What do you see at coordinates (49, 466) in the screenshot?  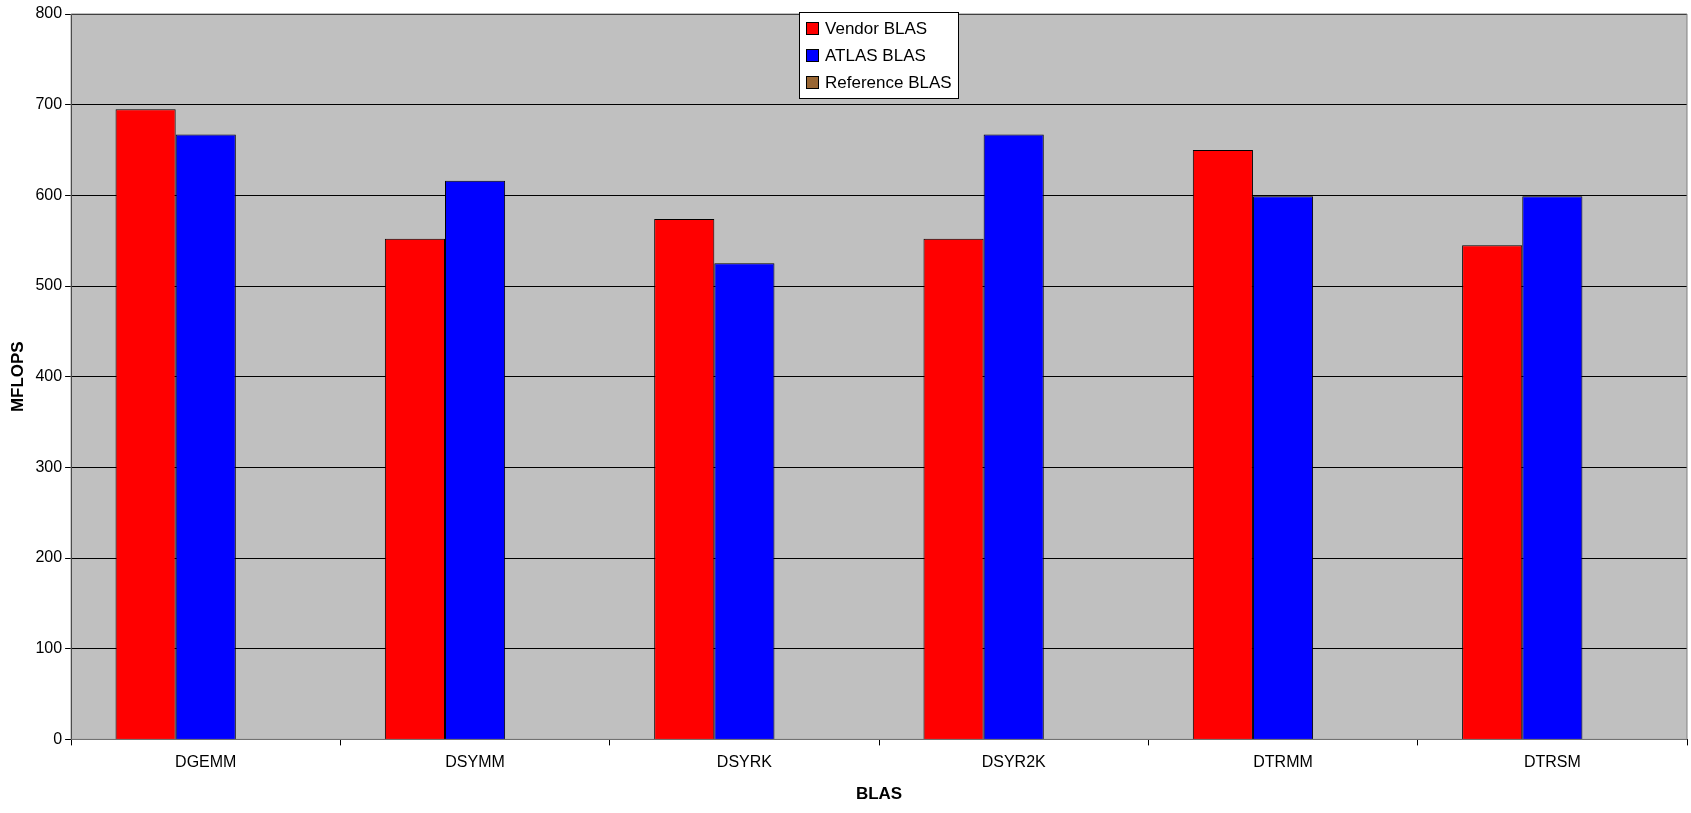 I see `y-tick-label: 300` at bounding box center [49, 466].